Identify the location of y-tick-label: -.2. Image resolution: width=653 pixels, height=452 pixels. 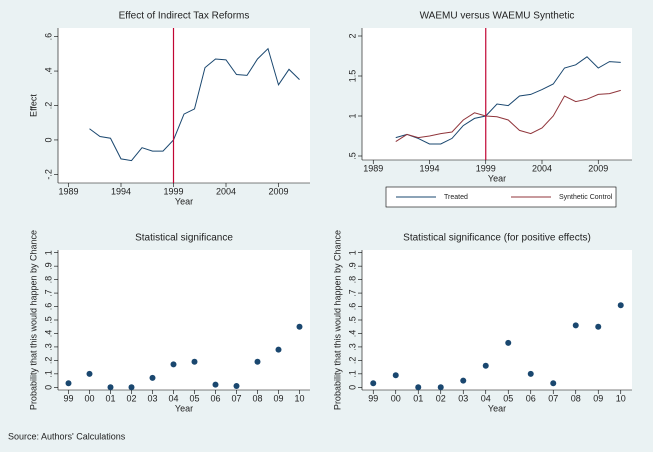
(48, 174).